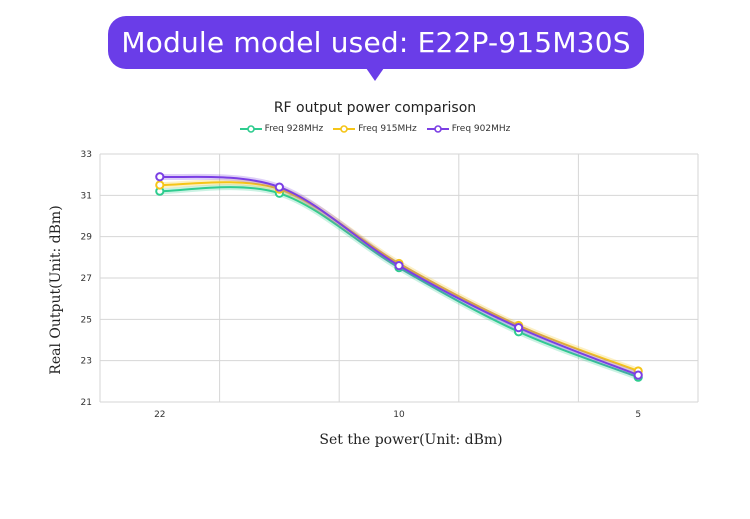 Image resolution: width=750 pixels, height=519 pixels. What do you see at coordinates (387, 129) in the screenshot?
I see `legend-label: Freq 915MHz` at bounding box center [387, 129].